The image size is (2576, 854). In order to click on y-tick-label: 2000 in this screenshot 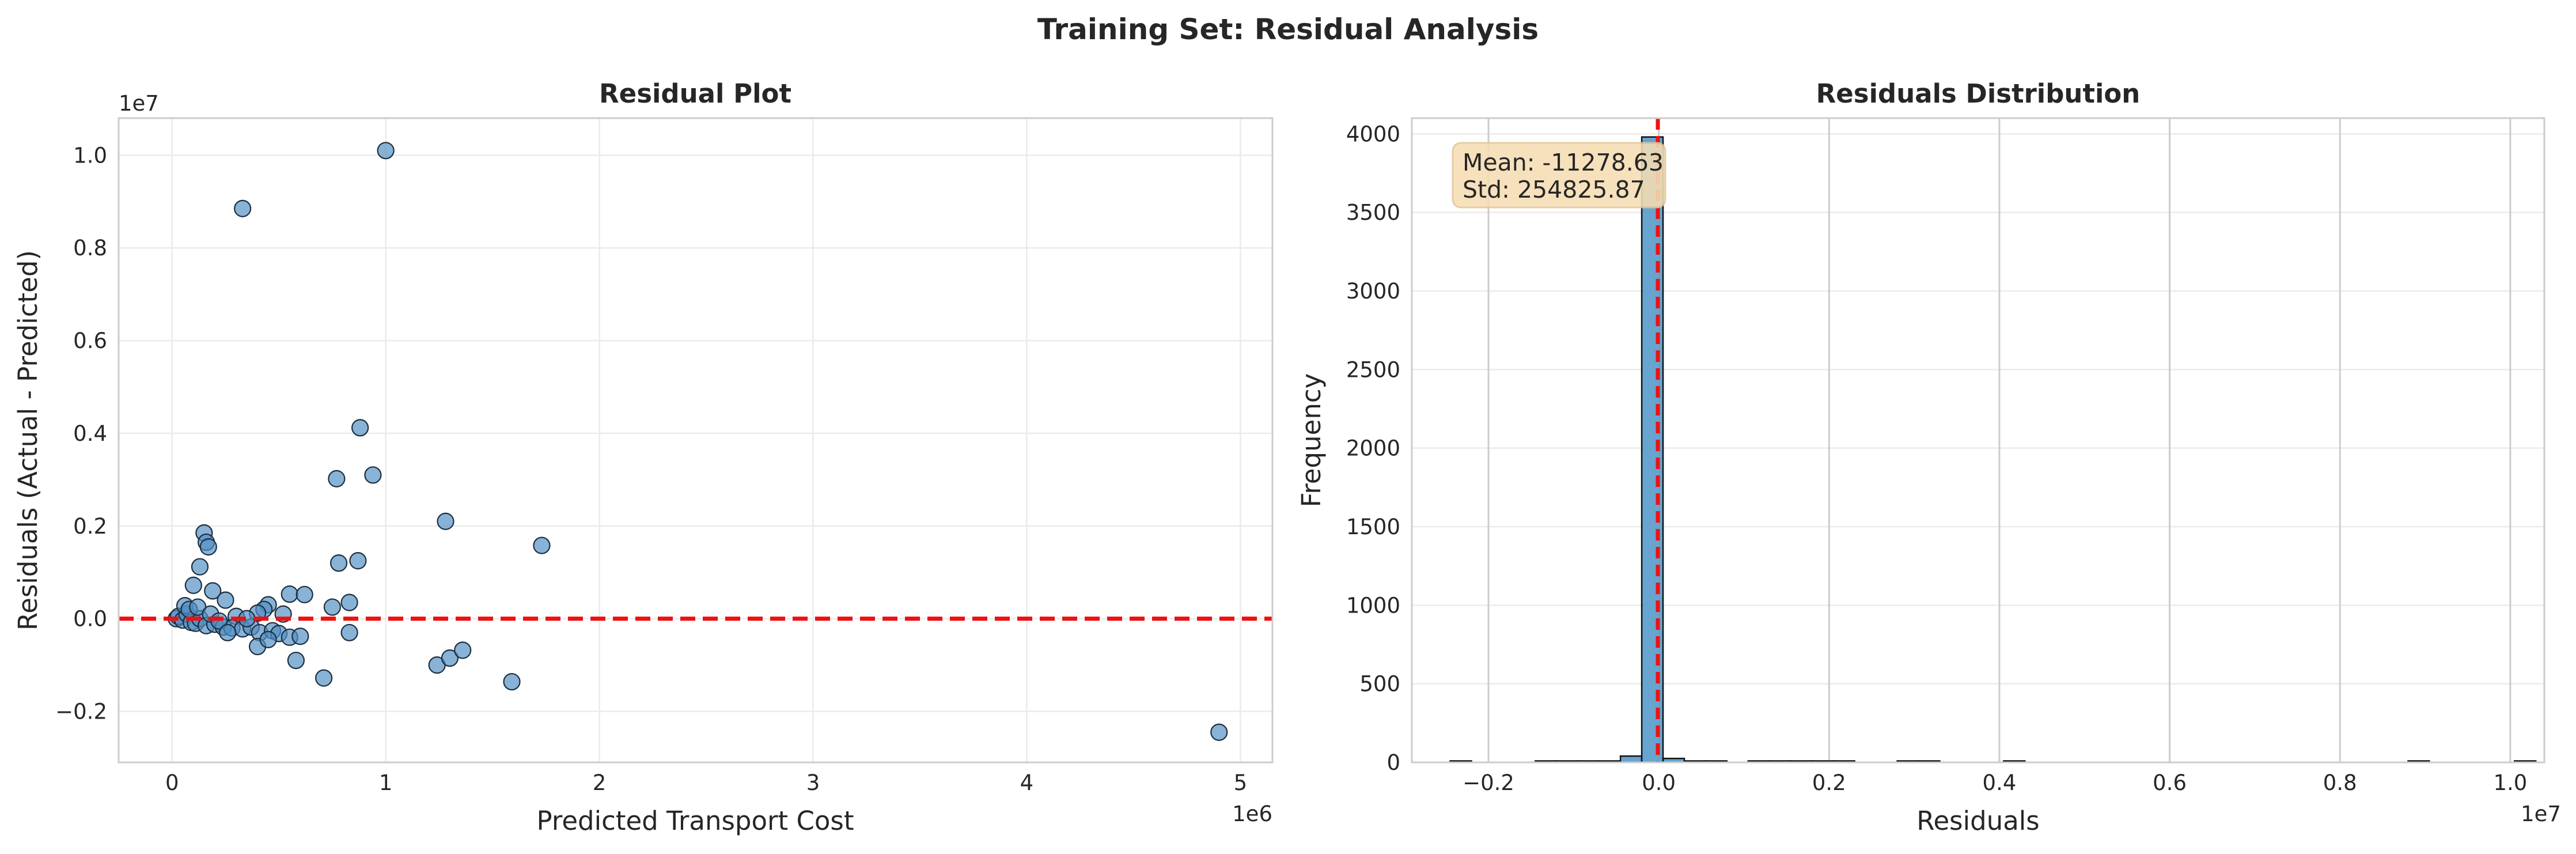, I will do `click(1373, 448)`.